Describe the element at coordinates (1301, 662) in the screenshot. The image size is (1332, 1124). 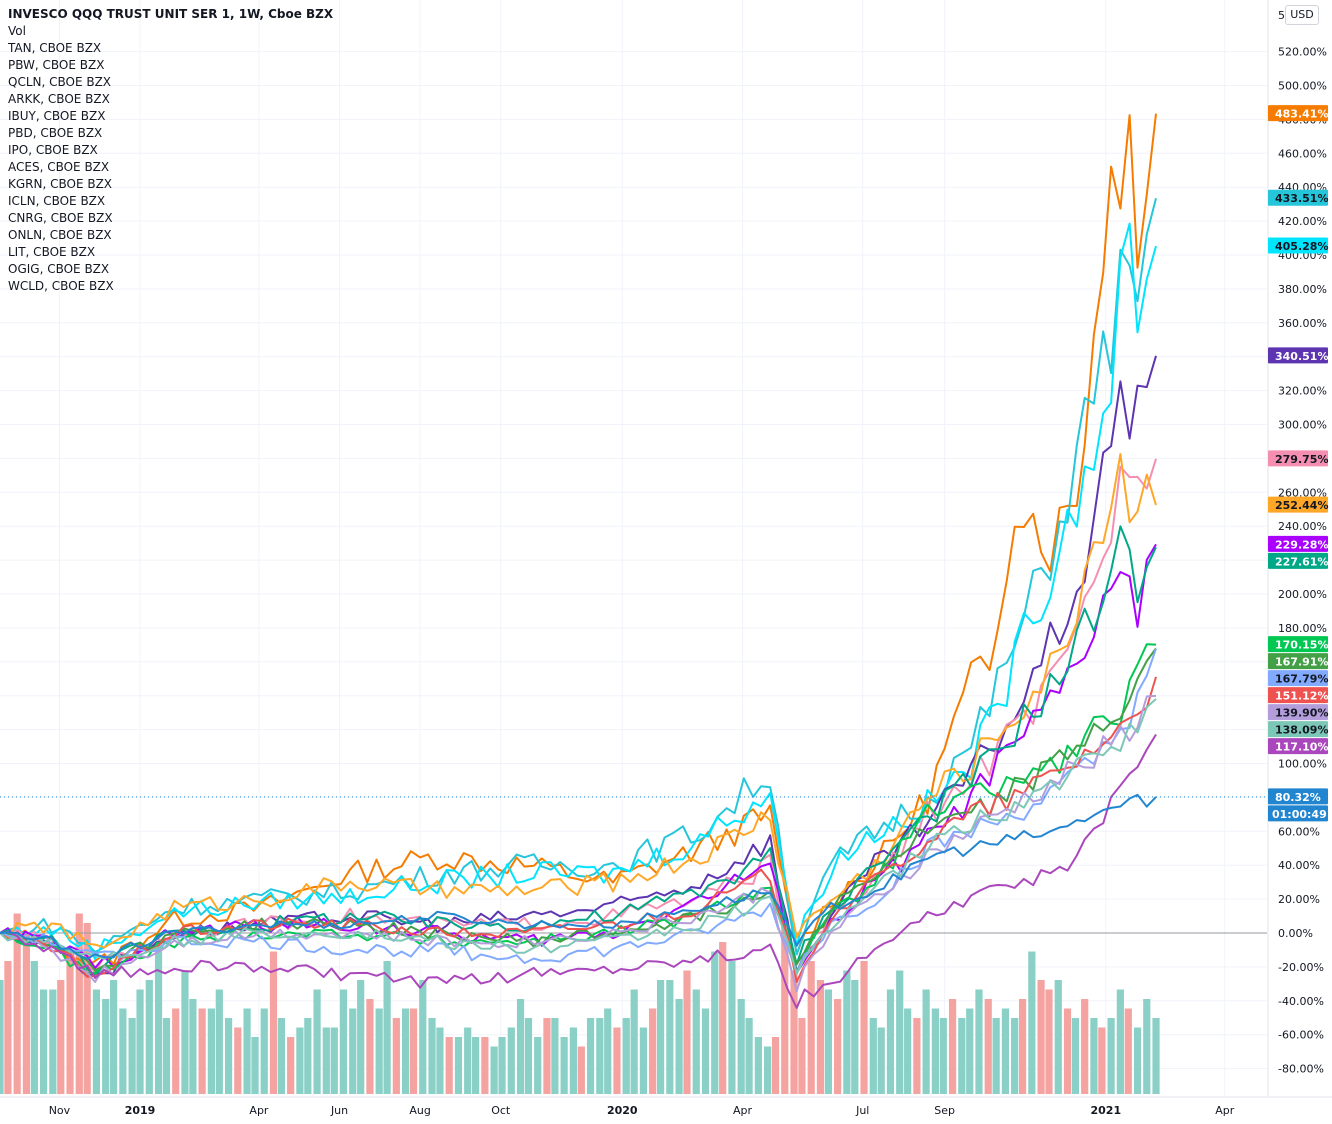
I see `price-badge-label: 167.91%` at that location.